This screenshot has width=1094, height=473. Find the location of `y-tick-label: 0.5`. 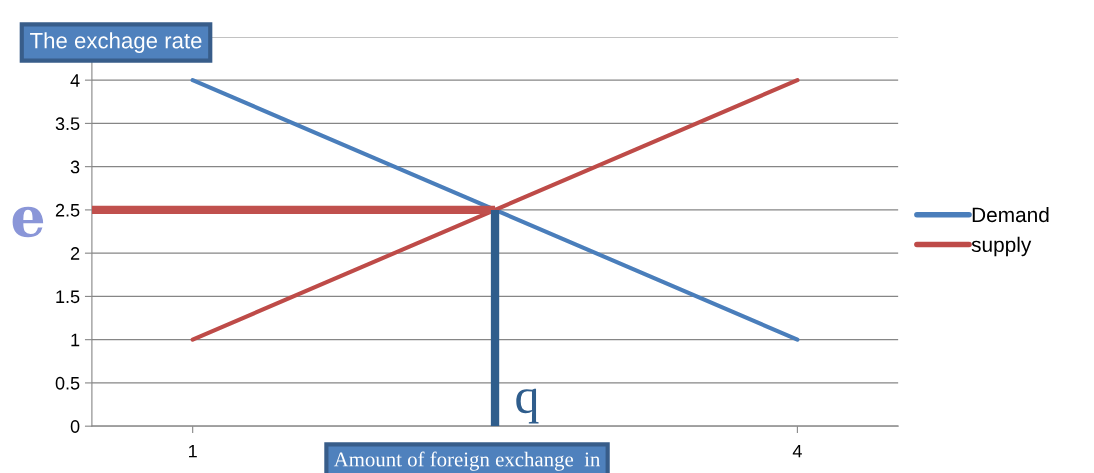

y-tick-label: 0.5 is located at coordinates (67, 383).